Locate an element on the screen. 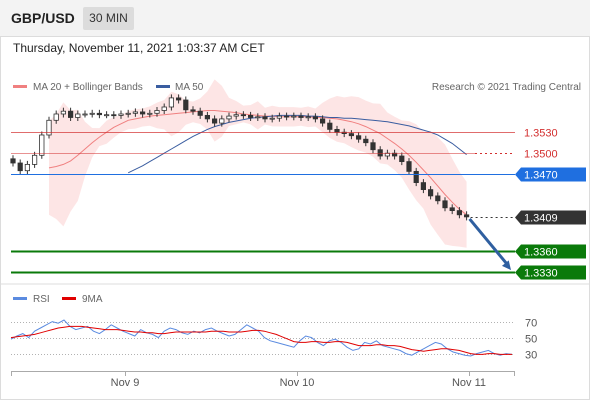 The width and height of the screenshot is (590, 400). price-tag-label: 1.3470 is located at coordinates (541, 176).